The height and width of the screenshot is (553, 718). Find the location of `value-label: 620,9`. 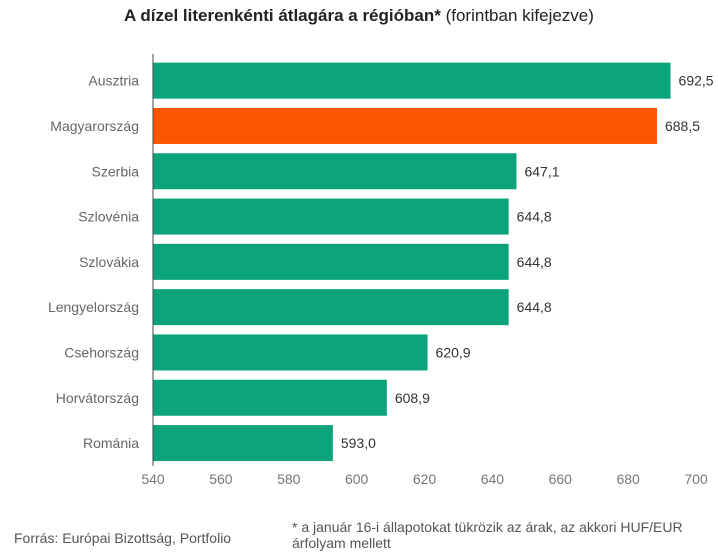

value-label: 620,9 is located at coordinates (453, 352).